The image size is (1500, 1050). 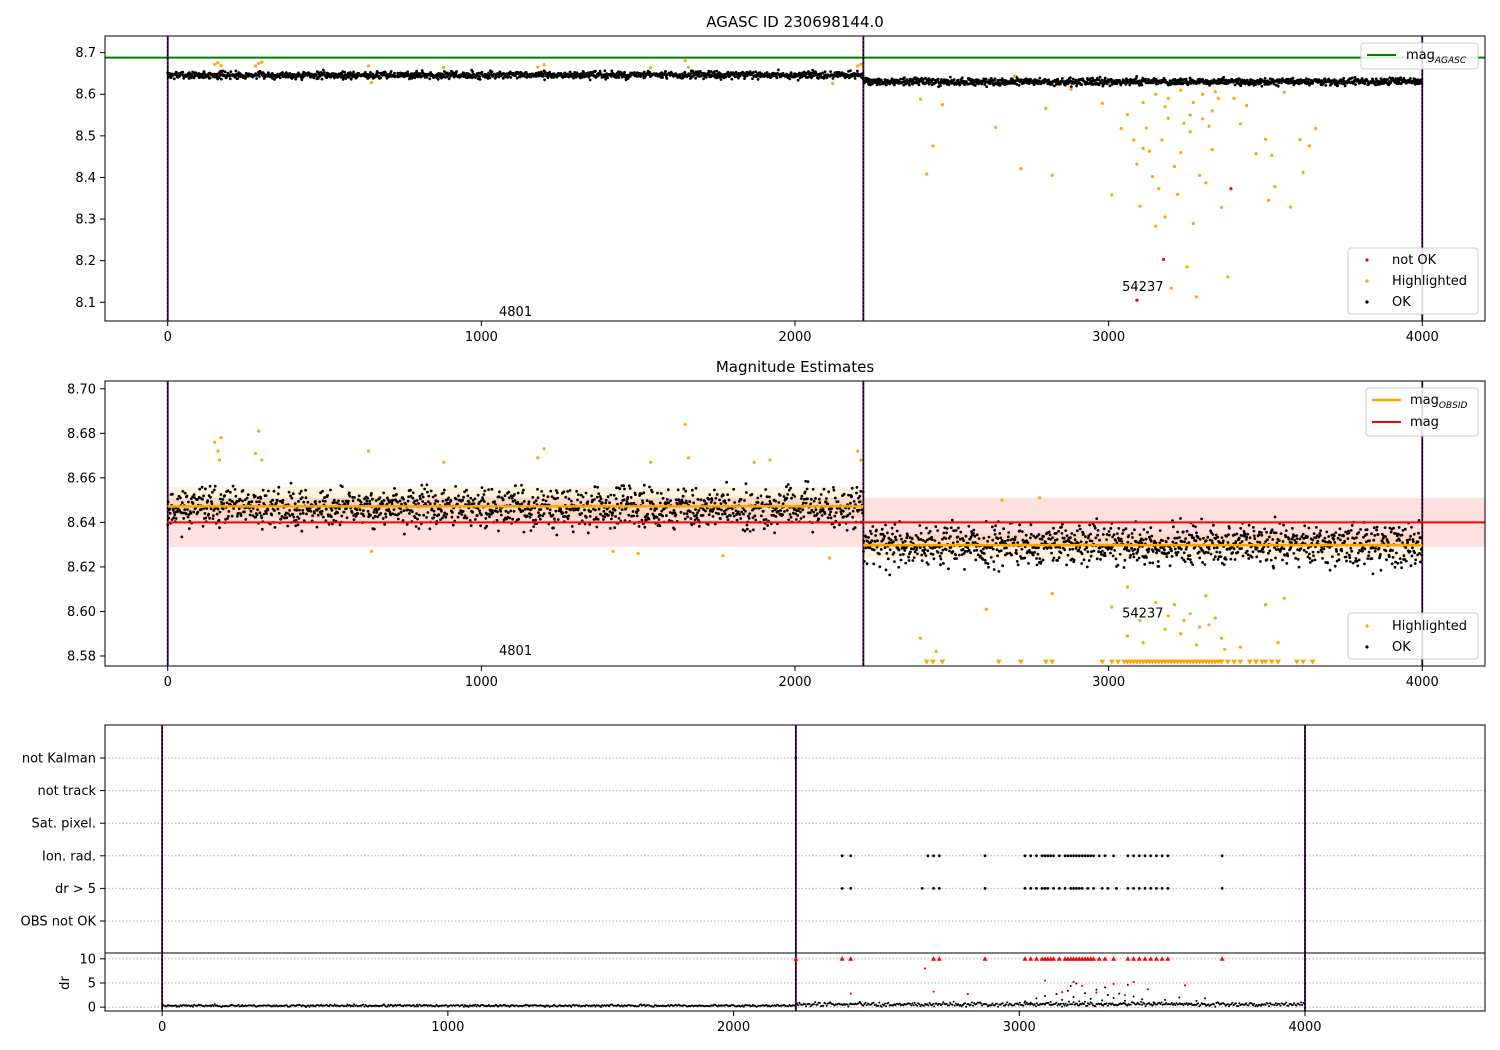 I want to click on not-ok-point, so click(x=1163, y=259).